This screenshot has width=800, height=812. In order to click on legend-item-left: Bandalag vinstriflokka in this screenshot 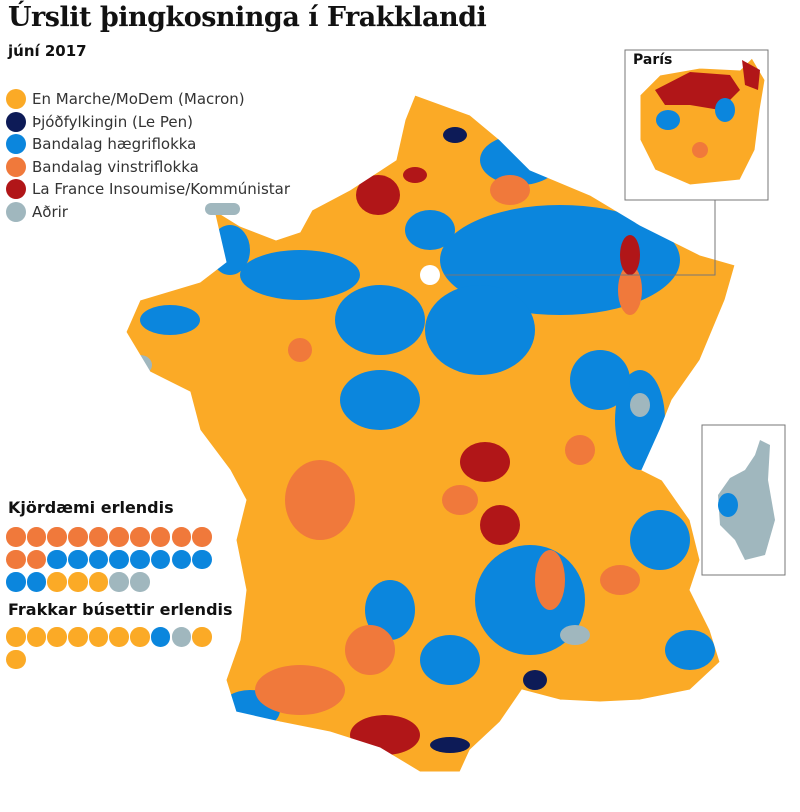, I will do `click(148, 167)`.